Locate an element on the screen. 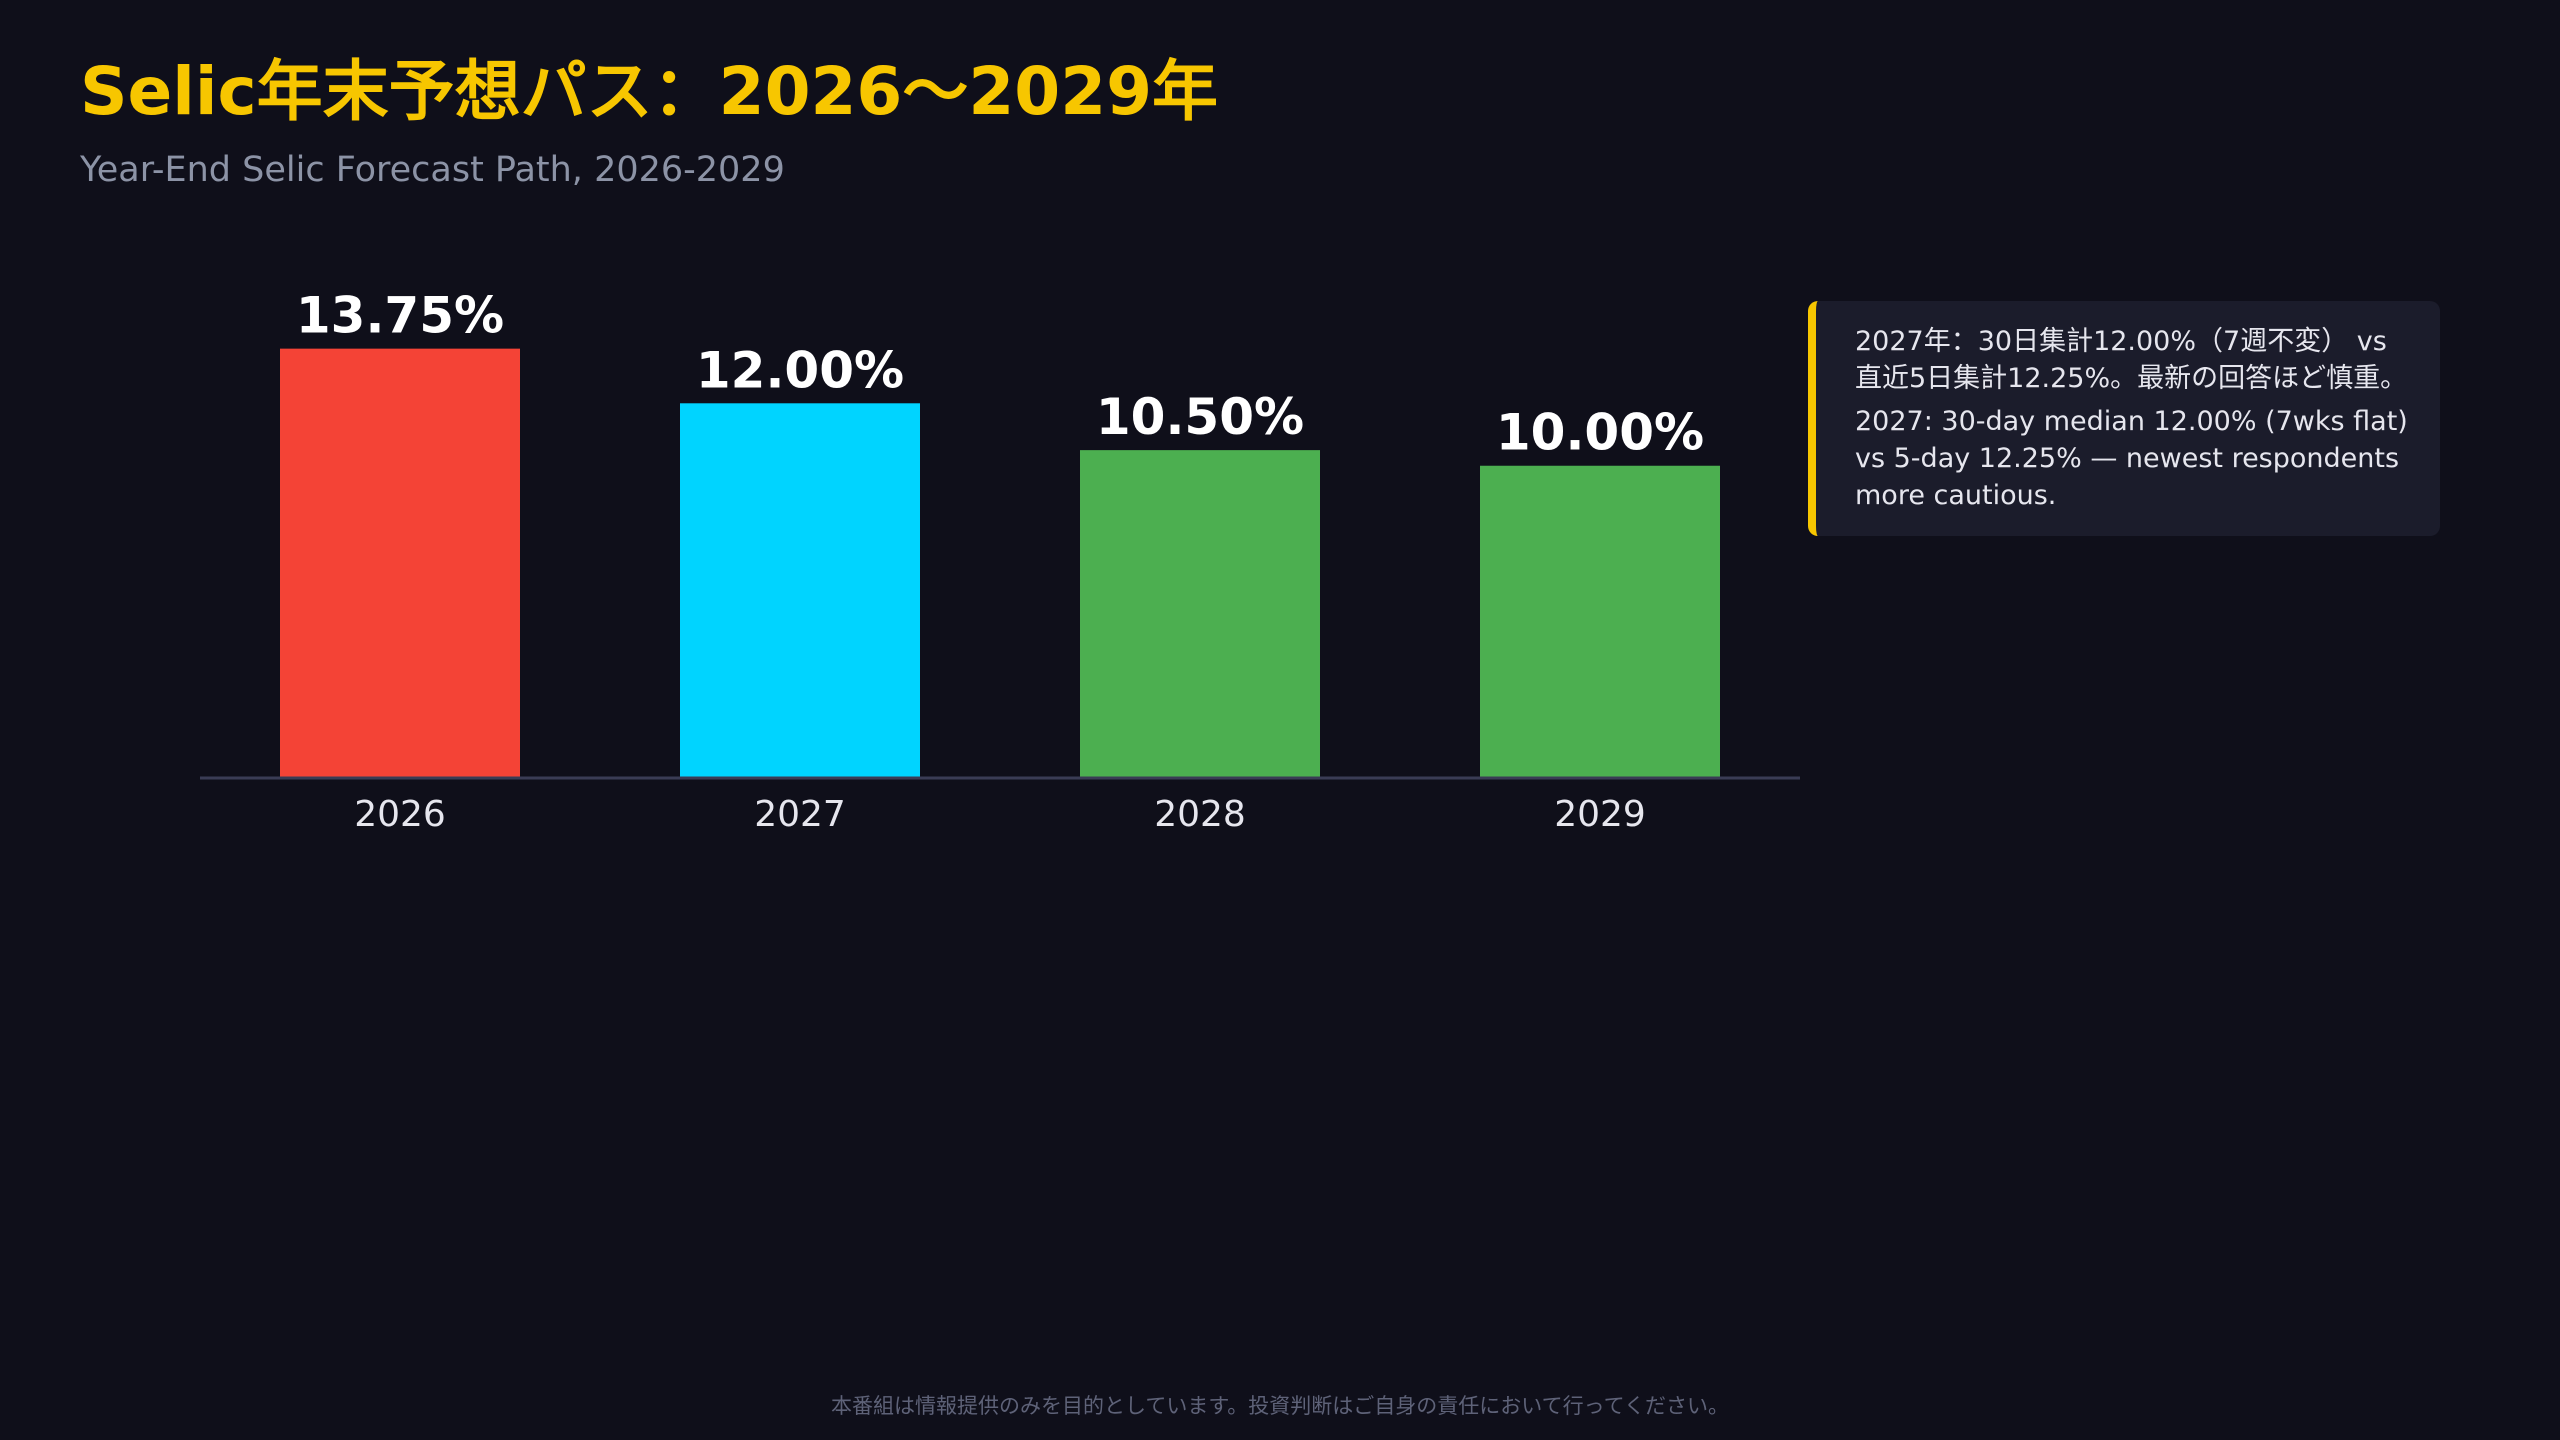 This screenshot has height=1440, width=2560. data-label-2026: 13.75% is located at coordinates (400, 316).